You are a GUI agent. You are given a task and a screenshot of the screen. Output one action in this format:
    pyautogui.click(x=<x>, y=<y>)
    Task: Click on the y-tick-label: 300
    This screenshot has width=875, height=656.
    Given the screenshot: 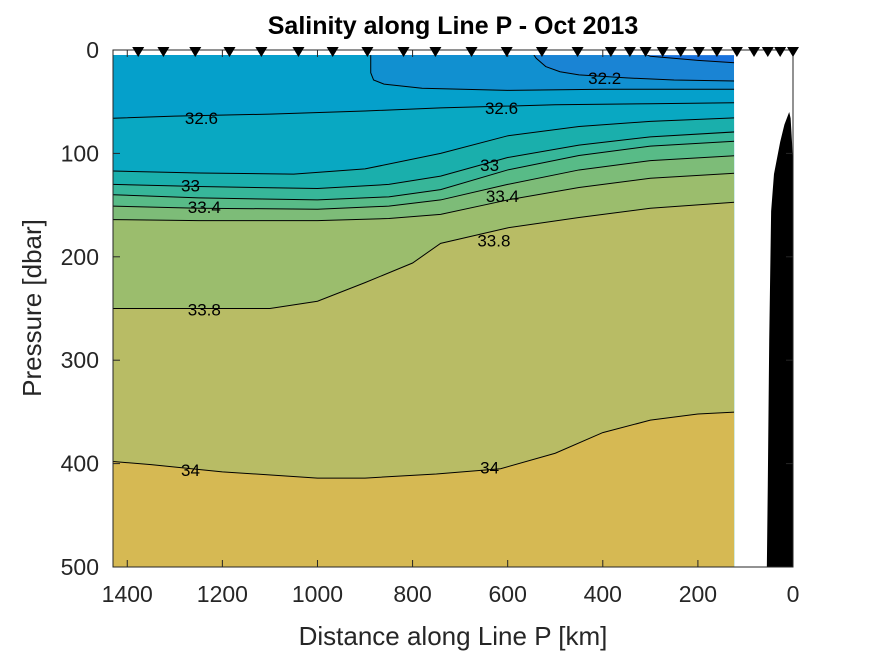 What is the action you would take?
    pyautogui.click(x=80, y=360)
    